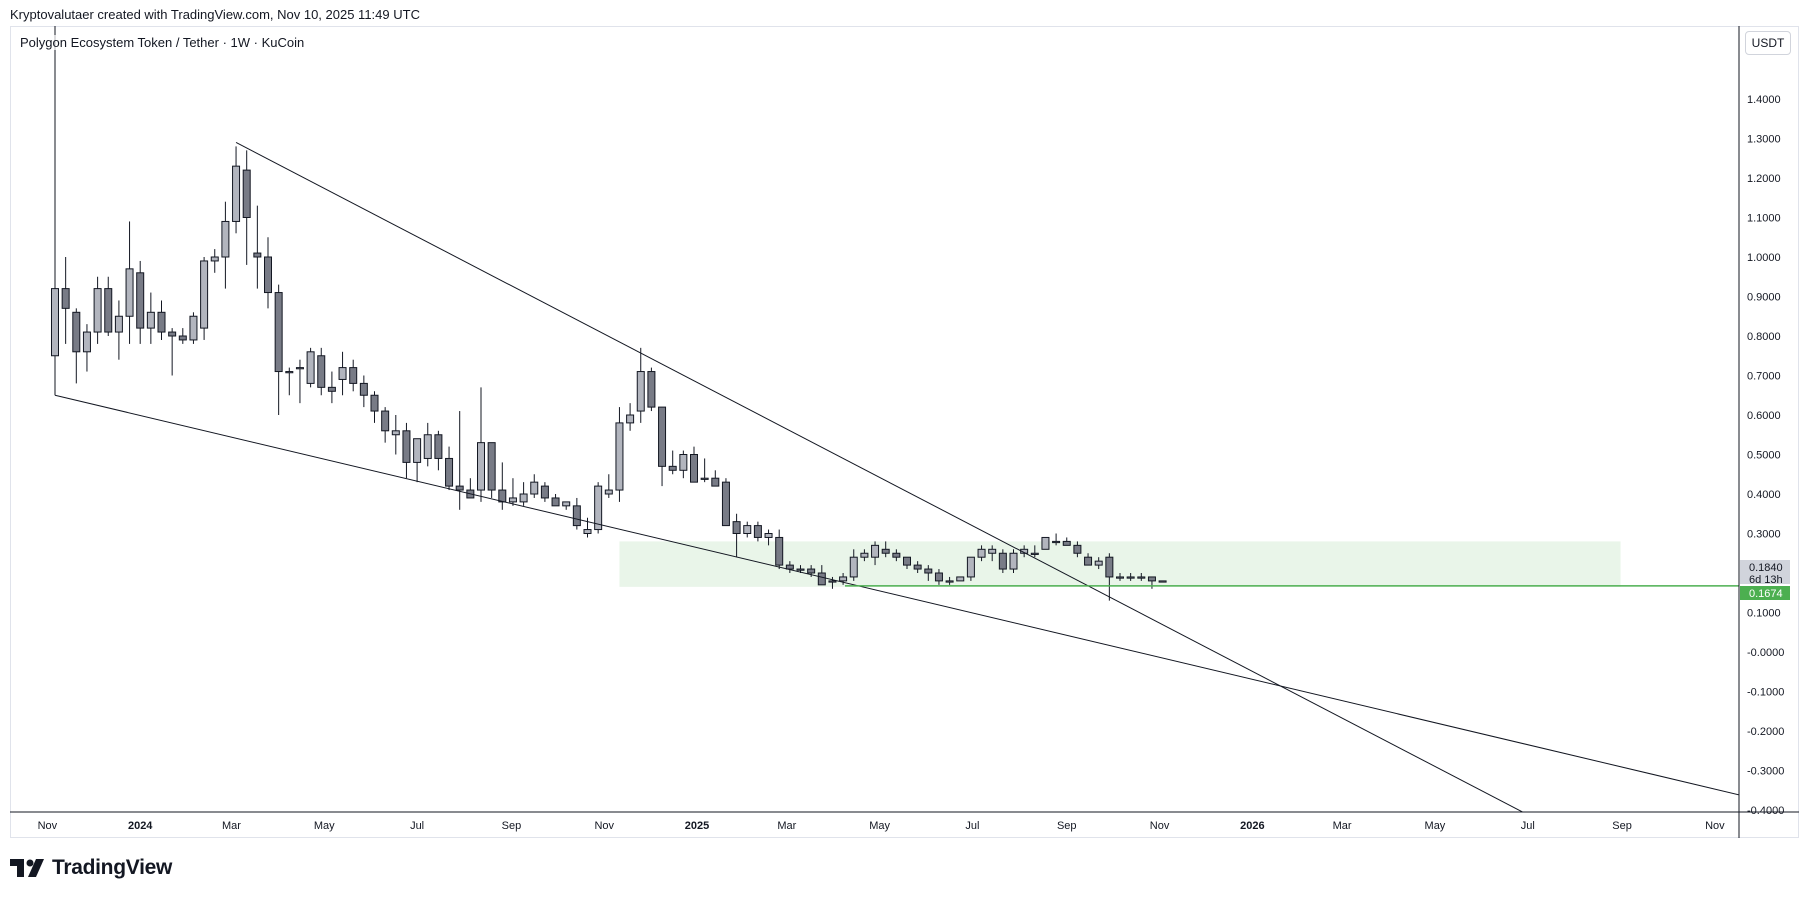 This screenshot has width=1809, height=898. Describe the element at coordinates (1765, 811) in the screenshot. I see `price-tick-label: -0.4000` at that location.